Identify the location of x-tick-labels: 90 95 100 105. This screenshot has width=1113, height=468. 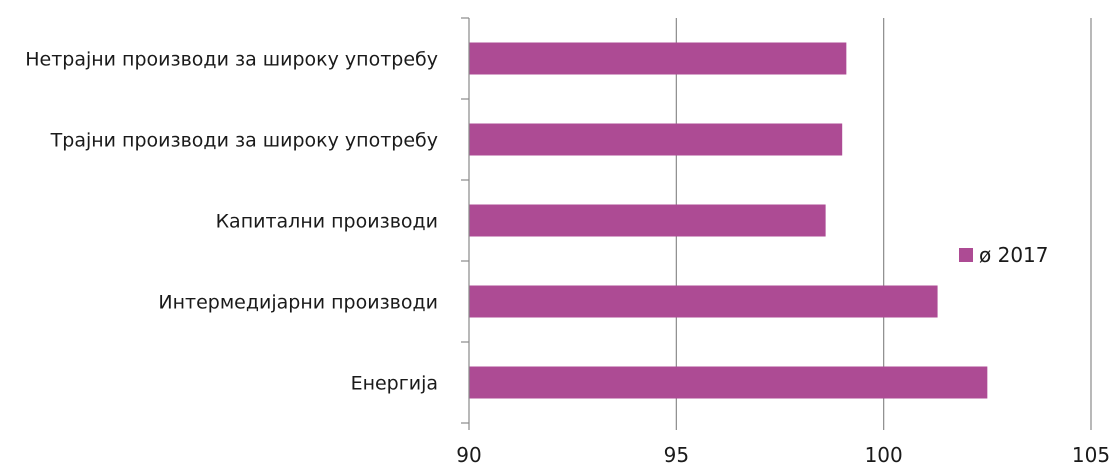
(783, 455).